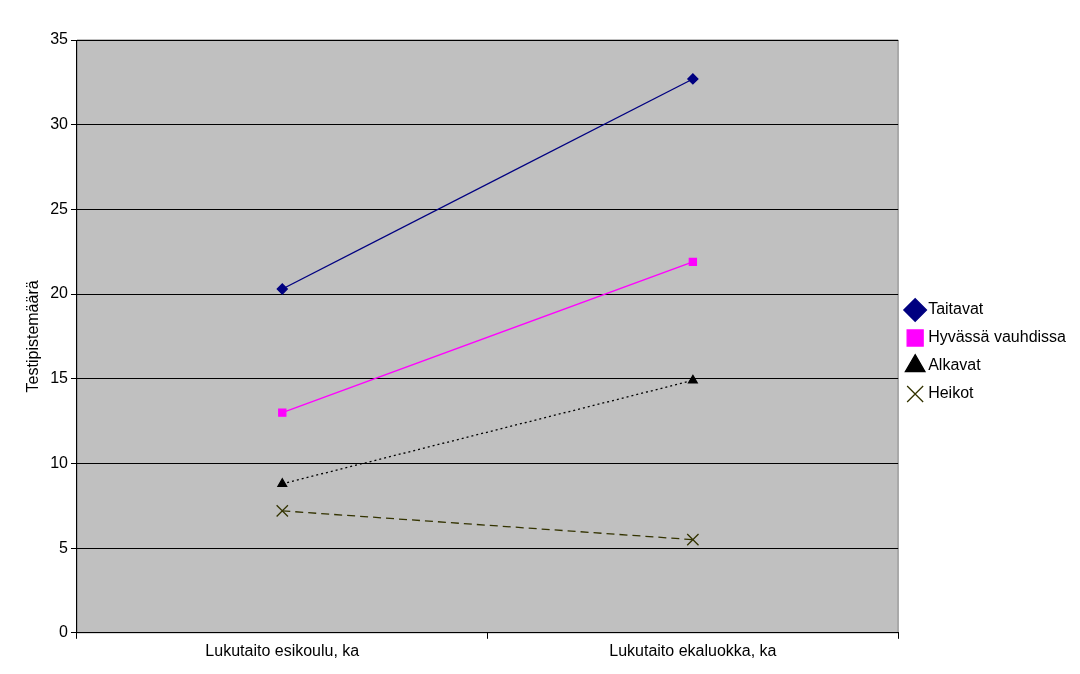  I want to click on legend-label: Alkavat, so click(955, 365).